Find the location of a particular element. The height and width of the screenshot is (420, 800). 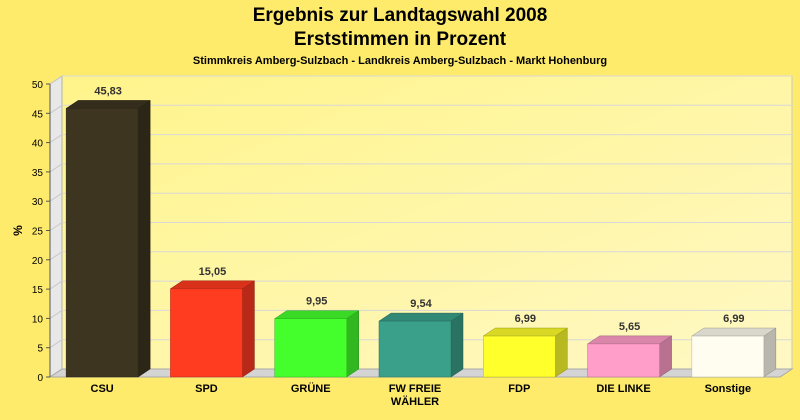

x-tick-label: FDP is located at coordinates (519, 389).